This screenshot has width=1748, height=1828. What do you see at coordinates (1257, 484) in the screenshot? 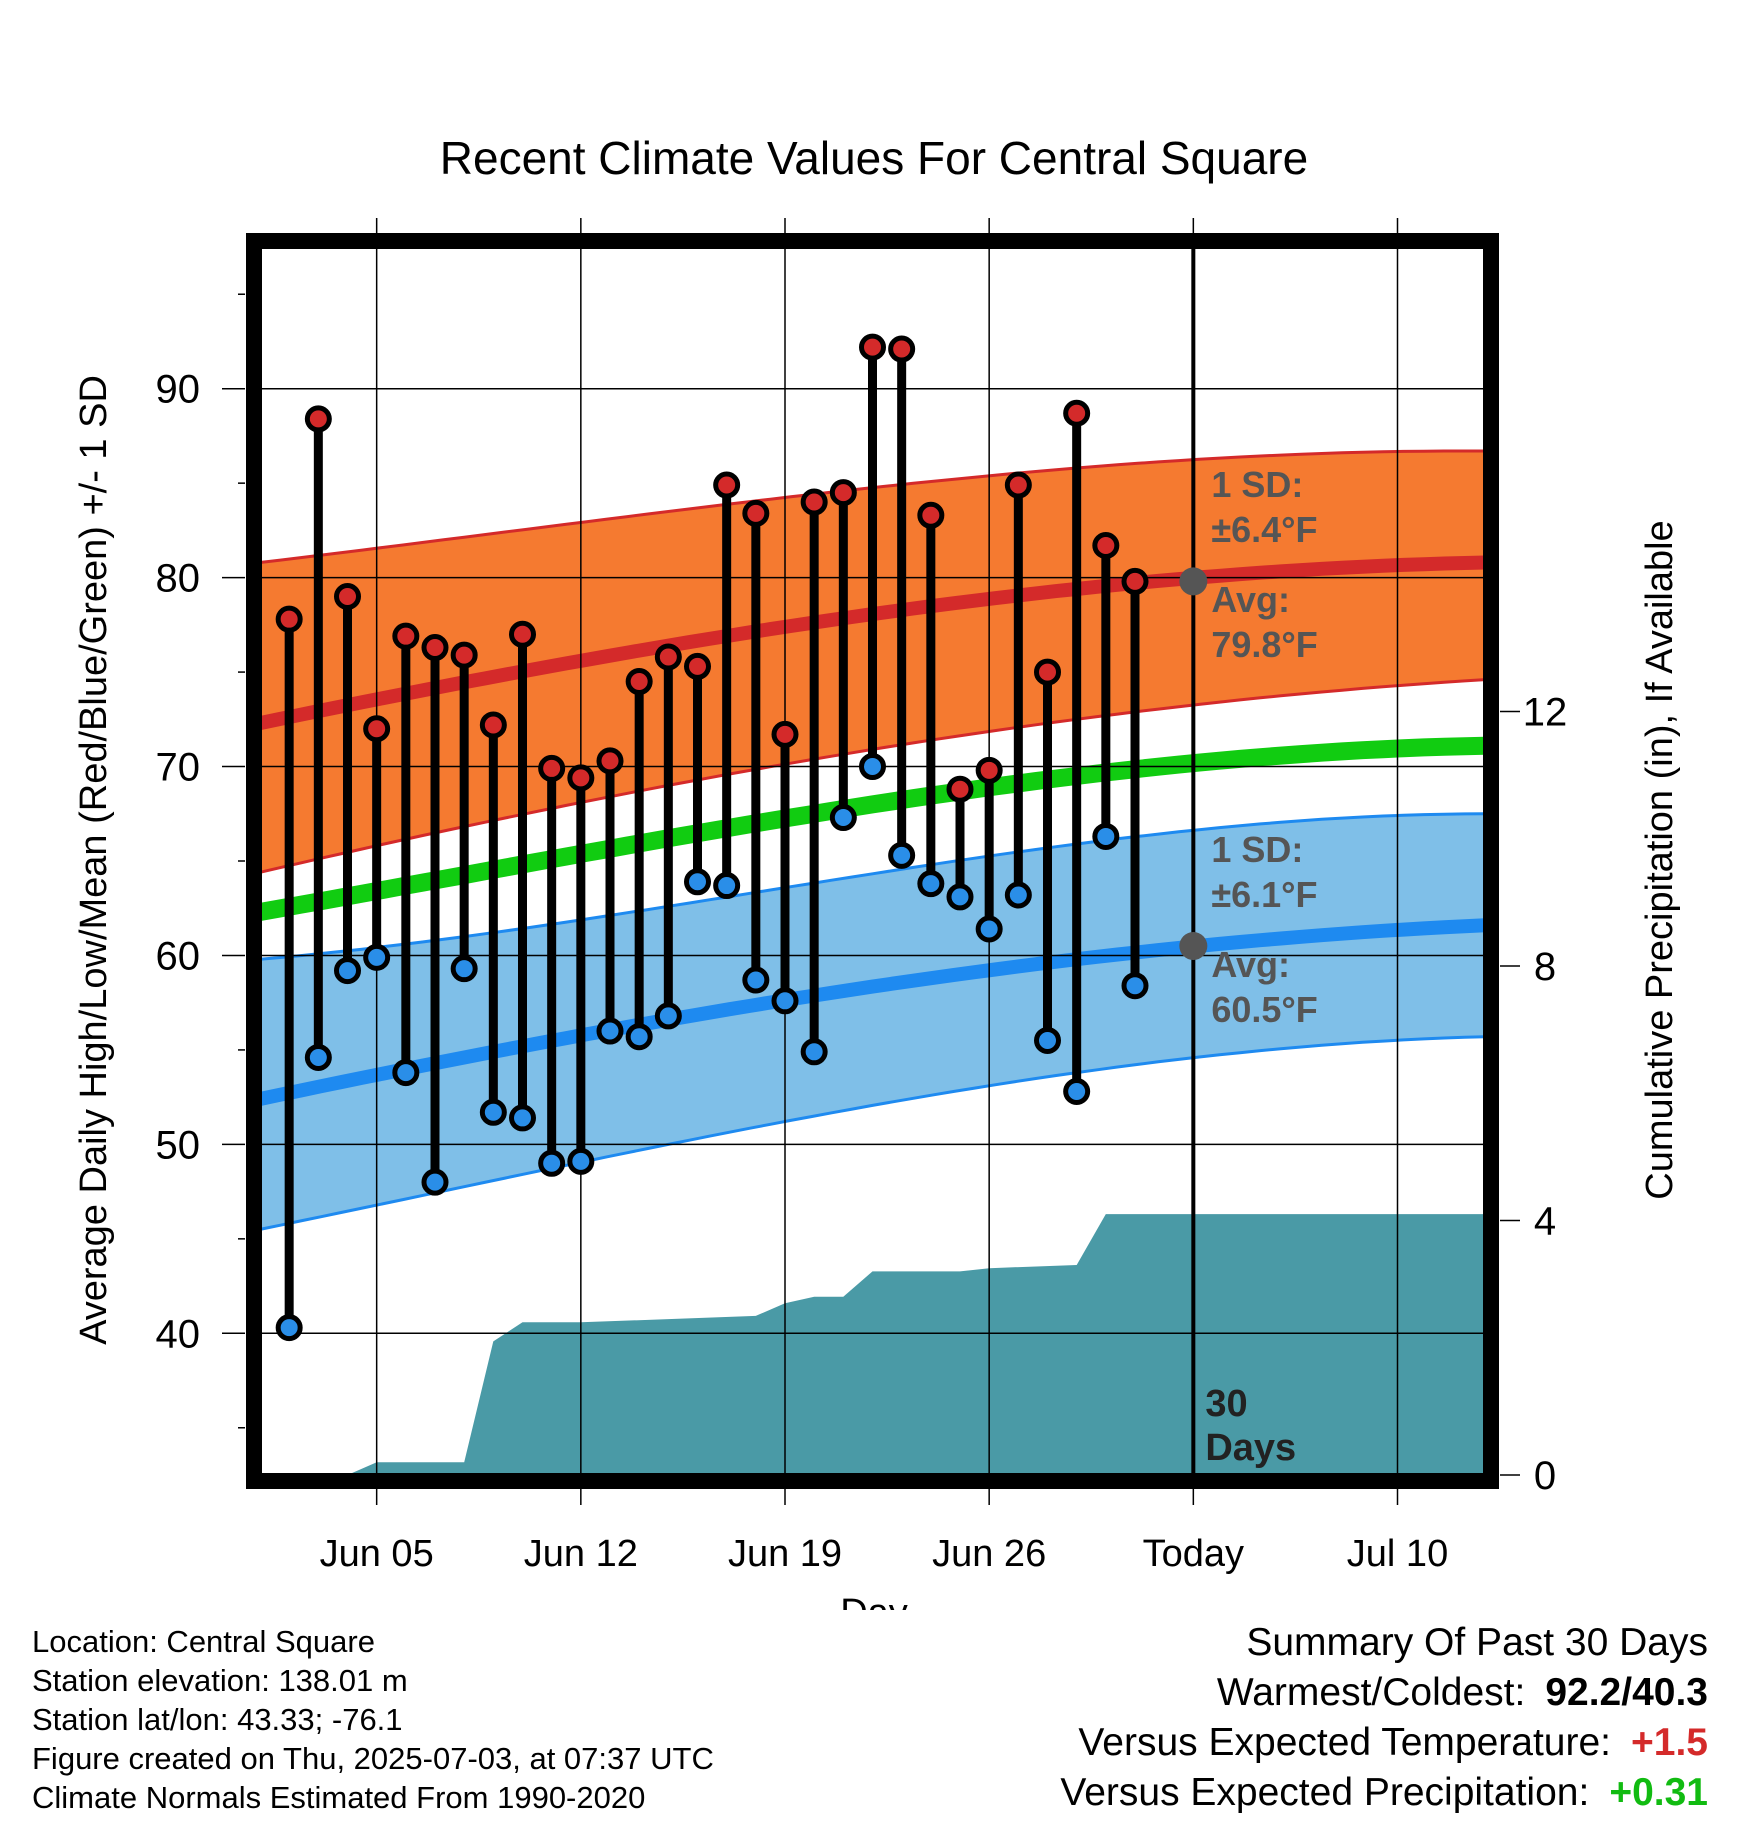
I see `high-sd-annotation: 1 SD:` at bounding box center [1257, 484].